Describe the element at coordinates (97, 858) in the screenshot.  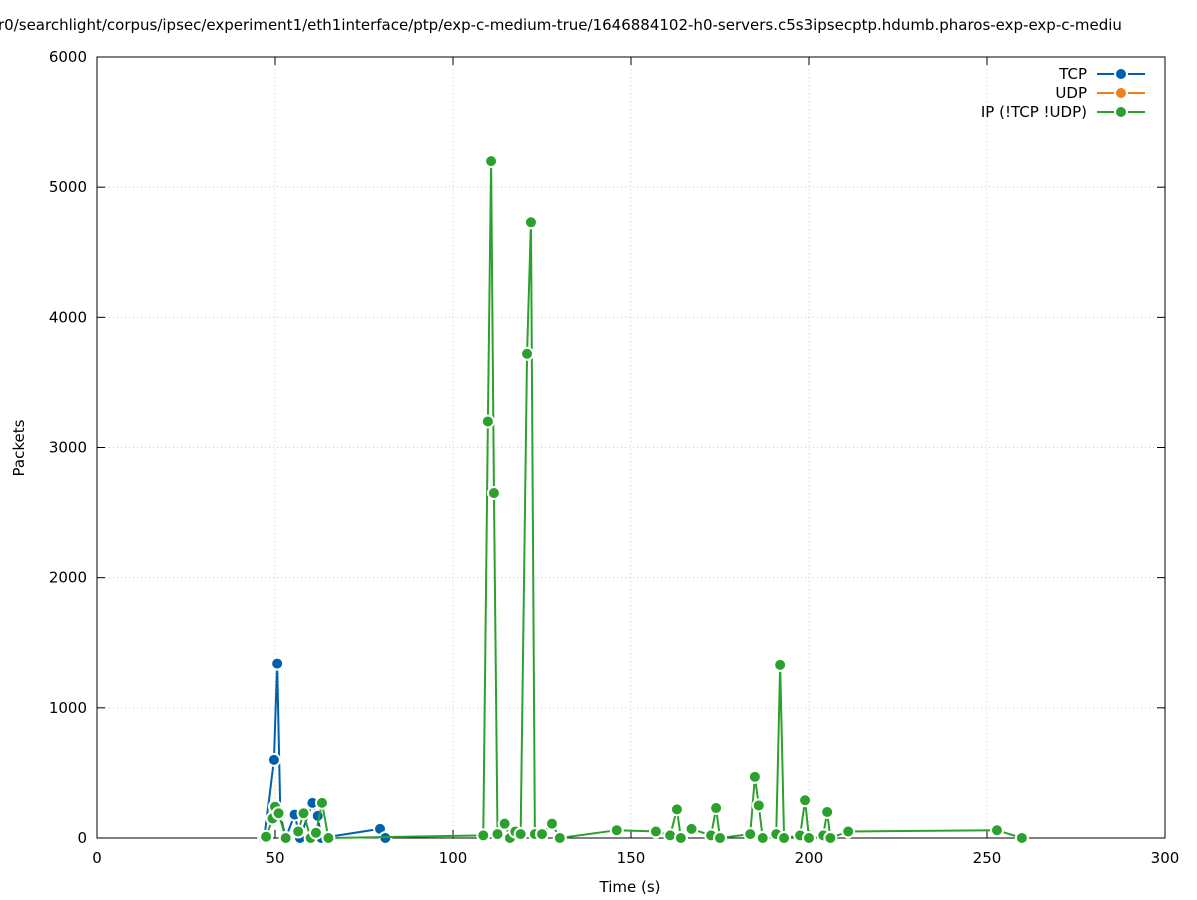
I see `x-tick-label: 0` at that location.